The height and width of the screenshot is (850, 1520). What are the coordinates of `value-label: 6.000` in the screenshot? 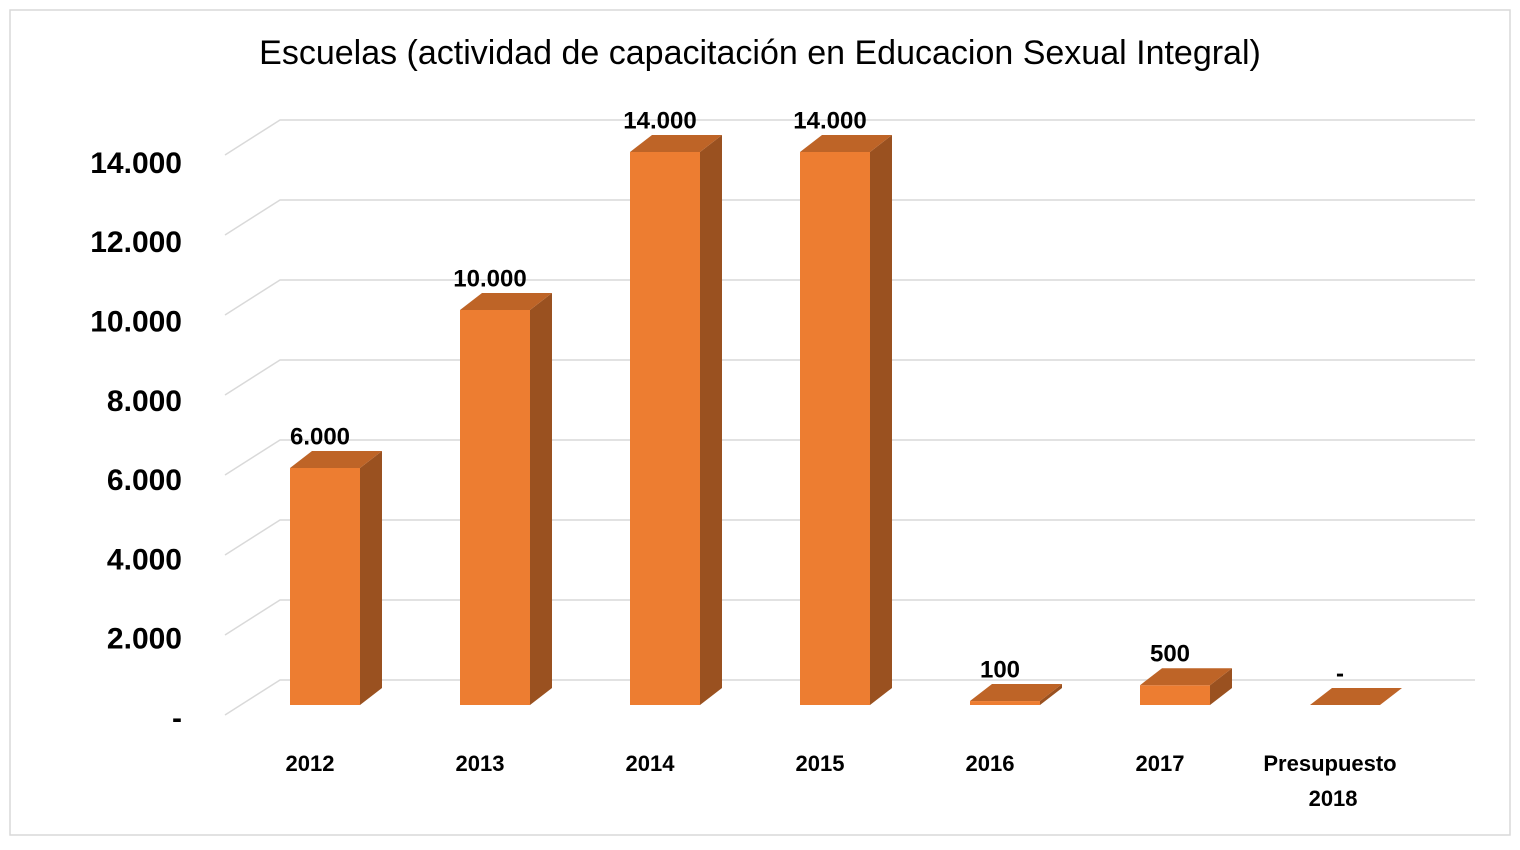 It's located at (320, 436).